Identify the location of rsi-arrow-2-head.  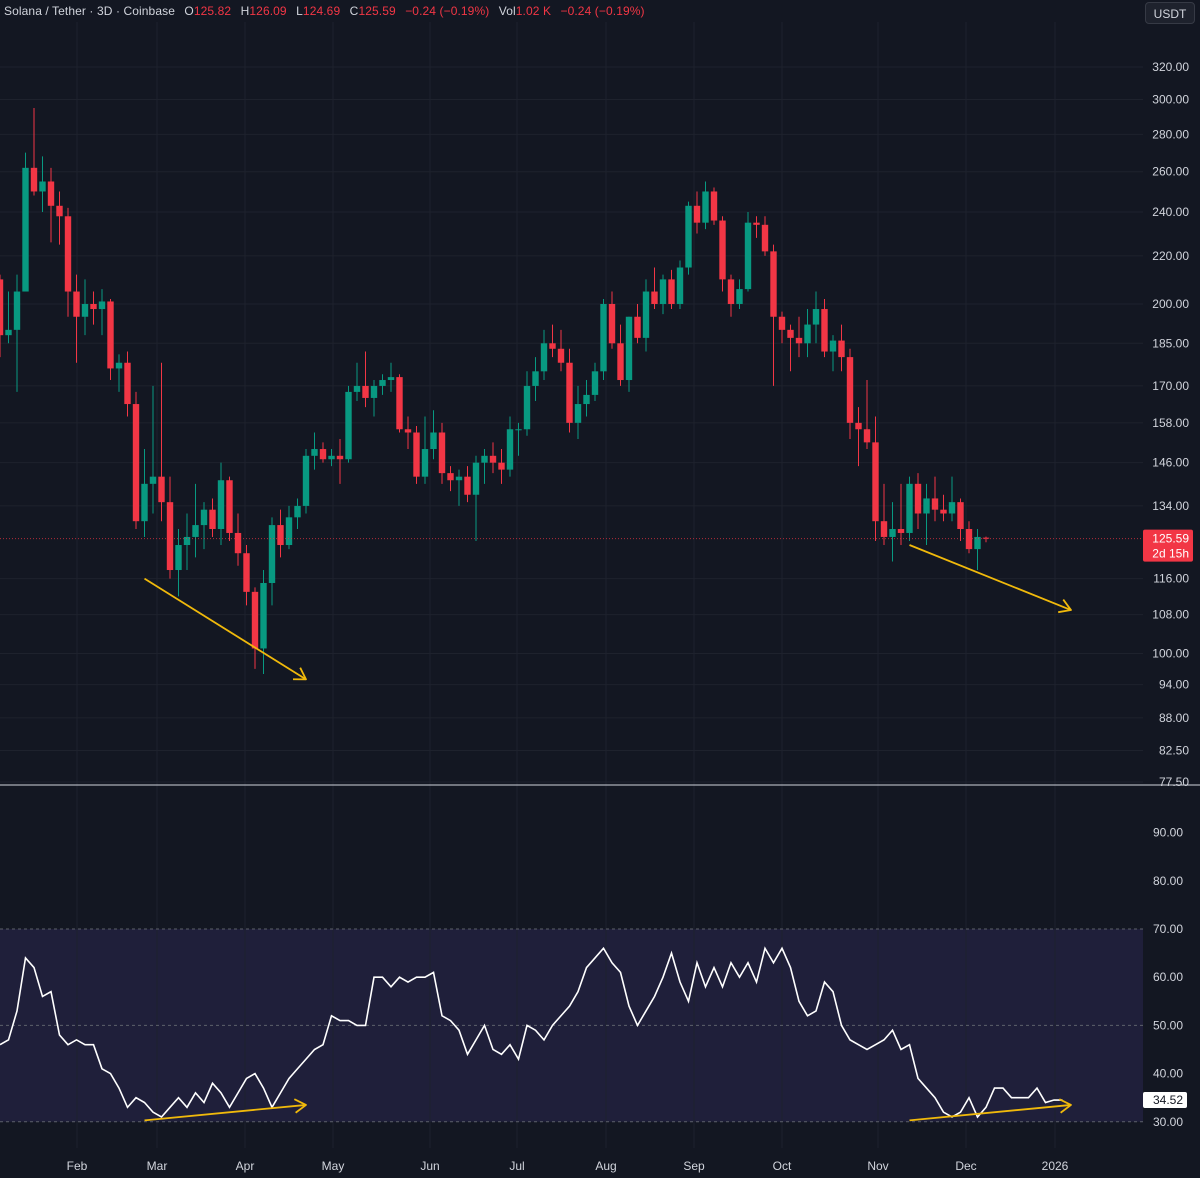
(1065, 1106).